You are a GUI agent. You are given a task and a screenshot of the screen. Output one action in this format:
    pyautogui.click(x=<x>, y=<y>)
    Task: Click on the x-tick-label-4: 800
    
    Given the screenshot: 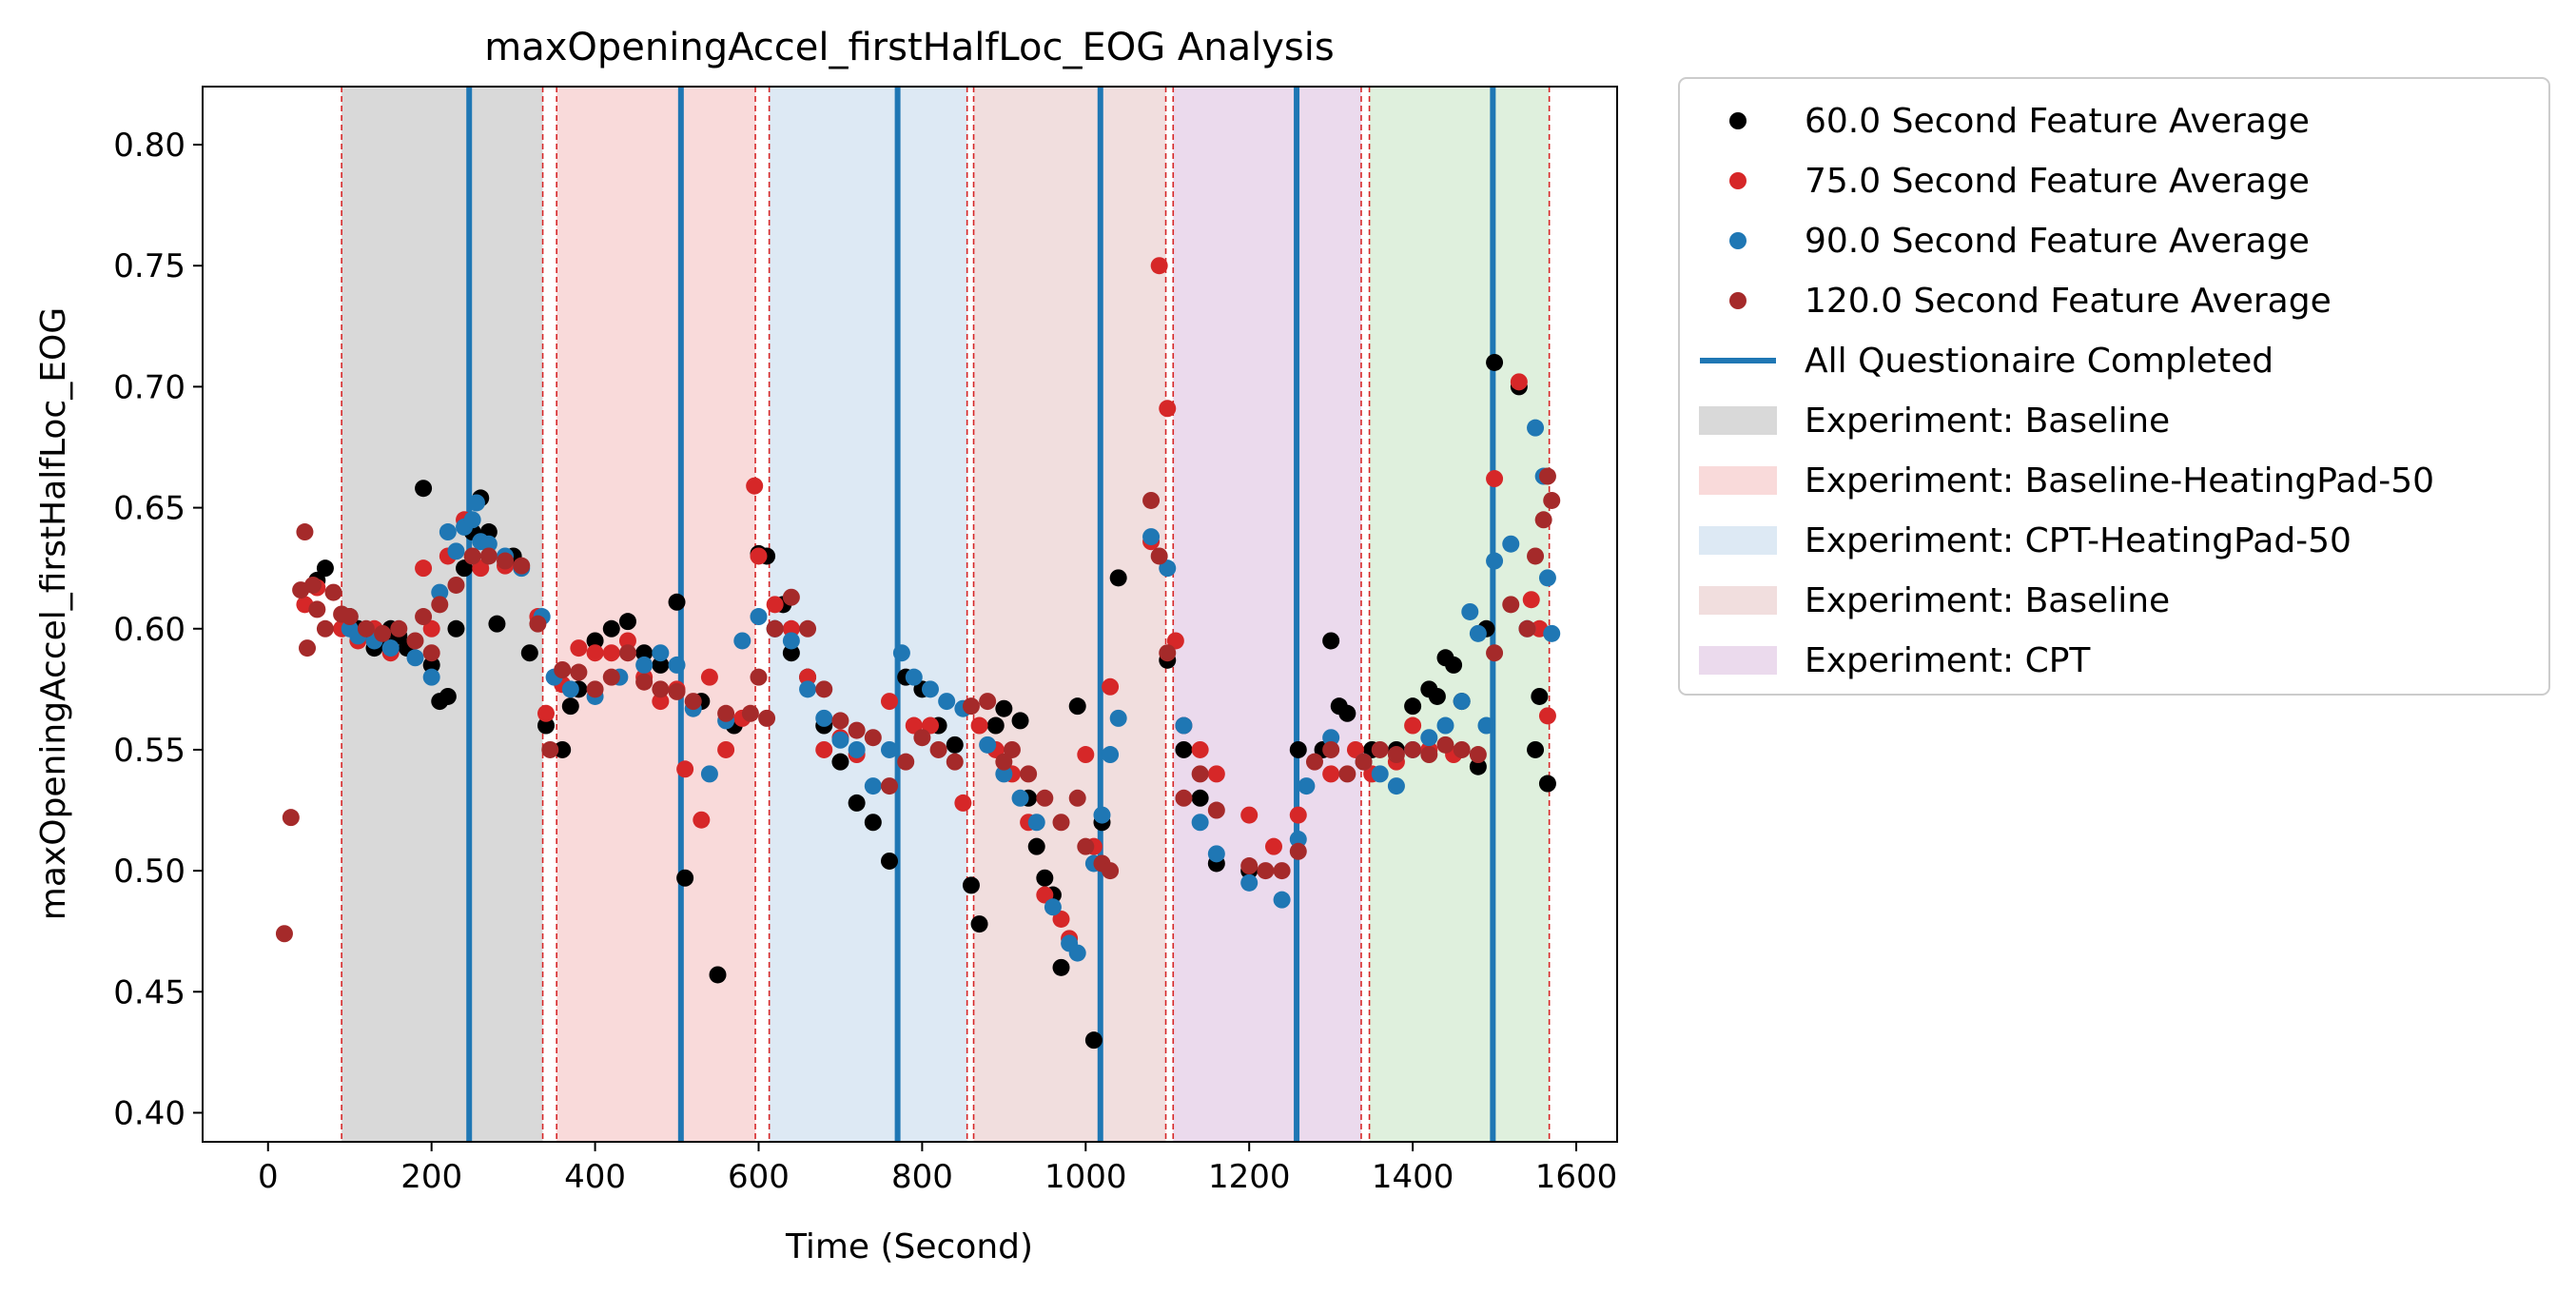 What is the action you would take?
    pyautogui.click(x=922, y=1177)
    